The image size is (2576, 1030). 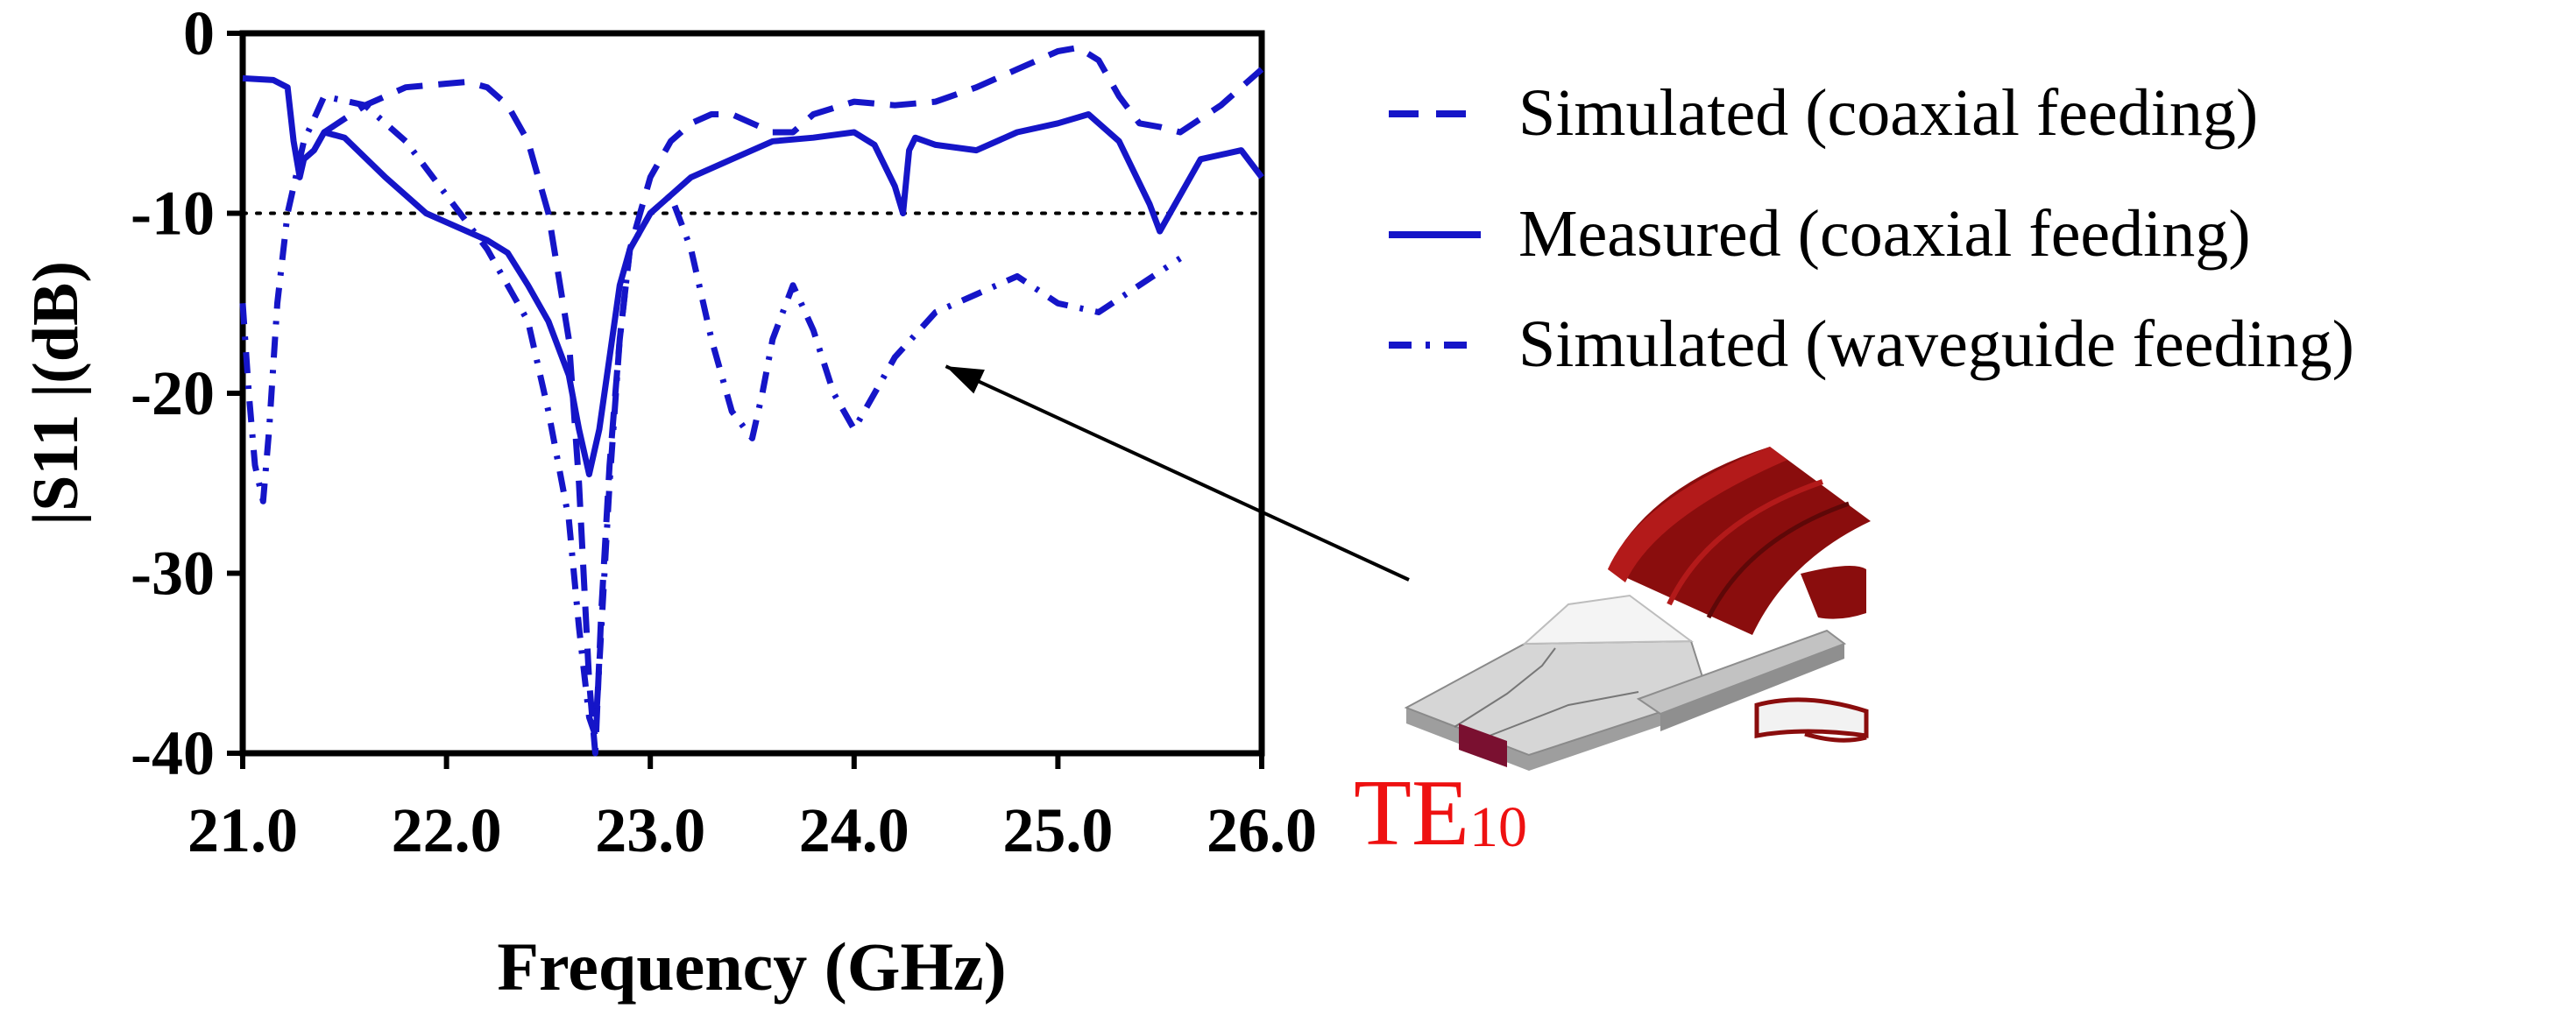 I want to click on legend-label-3: Simulated (waveguide feeding), so click(x=1936, y=344).